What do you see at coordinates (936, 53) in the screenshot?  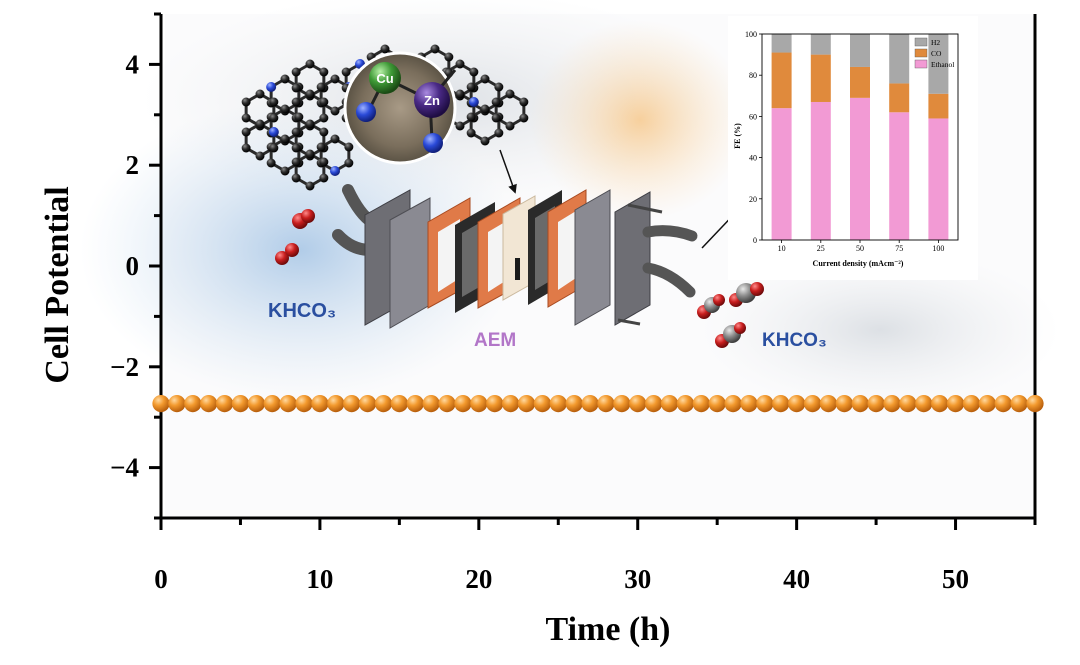 I see `inset-legend-label: CO` at bounding box center [936, 53].